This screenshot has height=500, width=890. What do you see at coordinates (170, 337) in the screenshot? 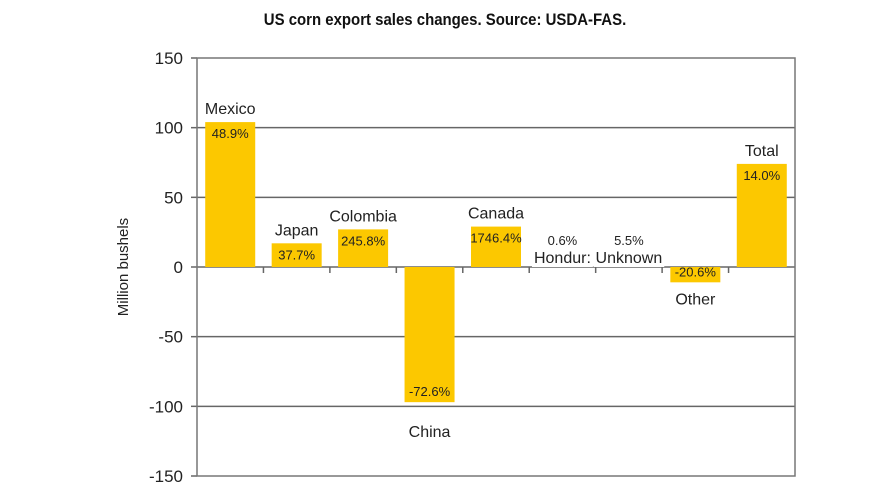
I see `y-tick-label: -50` at bounding box center [170, 337].